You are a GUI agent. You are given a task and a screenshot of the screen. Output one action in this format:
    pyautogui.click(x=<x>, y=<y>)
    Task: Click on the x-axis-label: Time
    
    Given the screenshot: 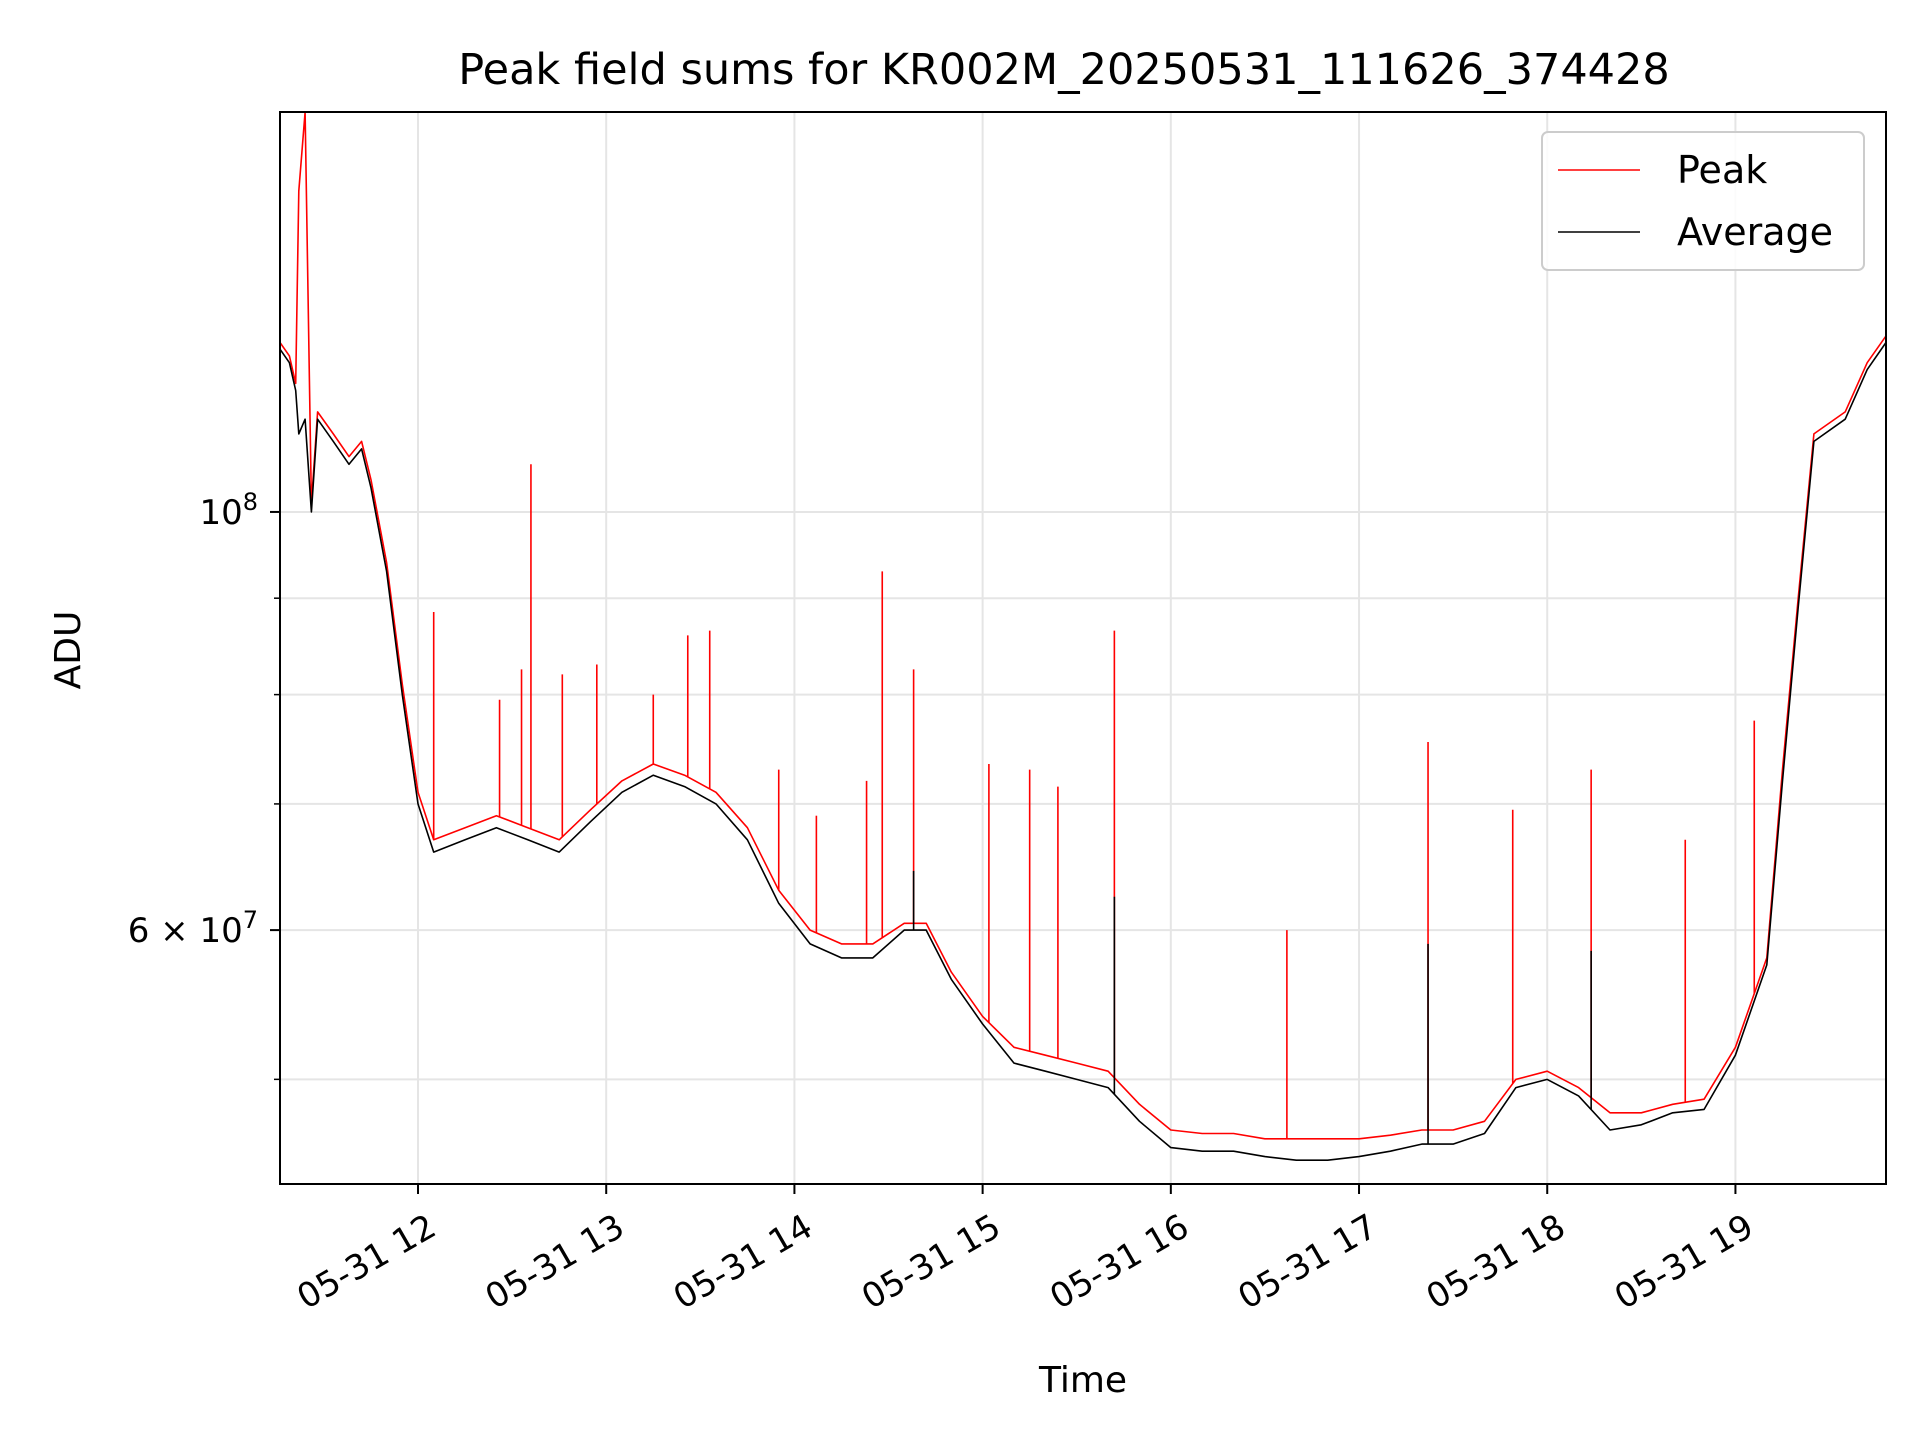 What is the action you would take?
    pyautogui.click(x=1082, y=1380)
    